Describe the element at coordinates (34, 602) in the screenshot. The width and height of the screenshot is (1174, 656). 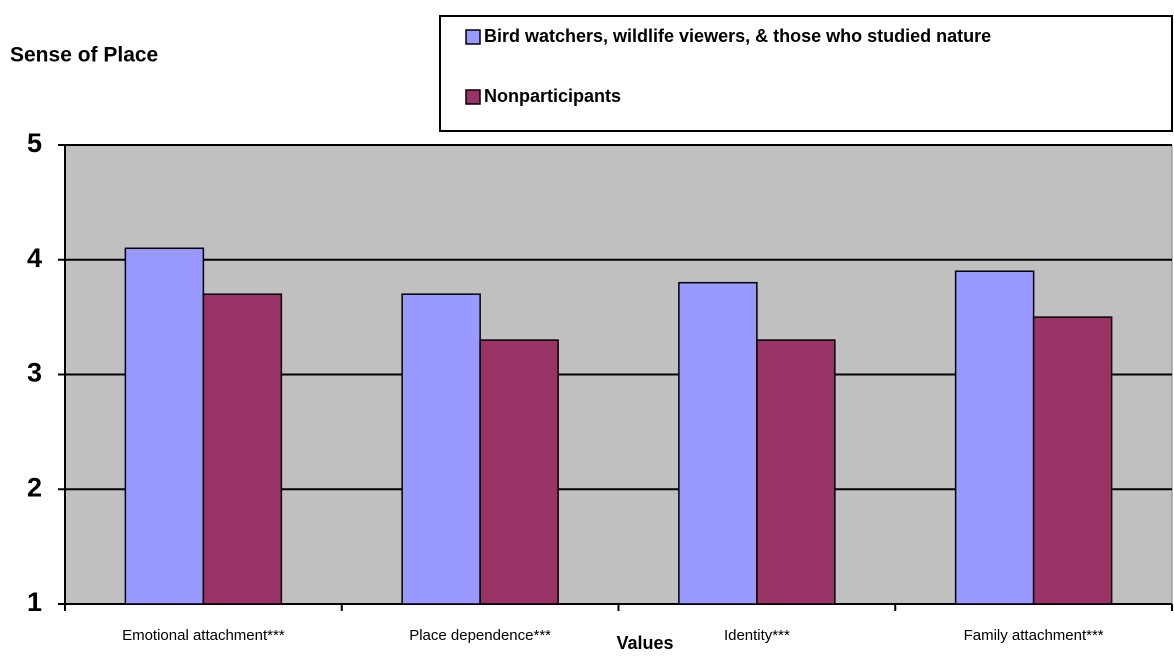
I see `y-tick-label: 1` at that location.